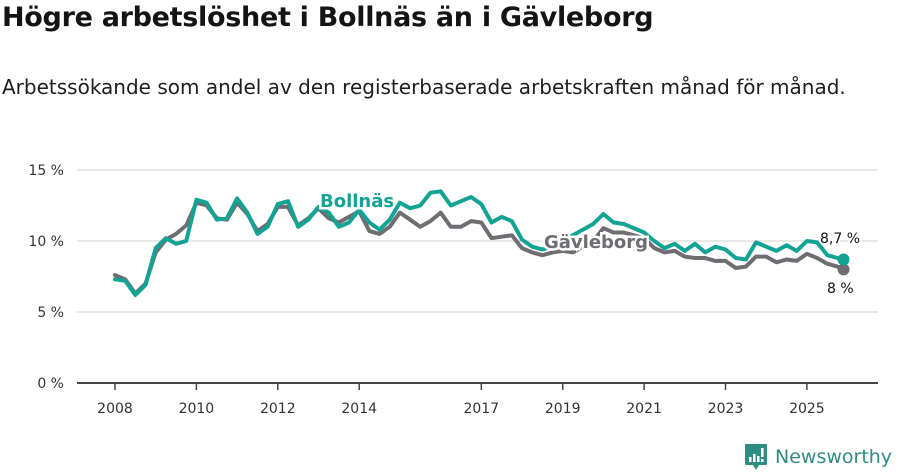 The height and width of the screenshot is (474, 900). What do you see at coordinates (840, 289) in the screenshot?
I see `gavleborg-end-value: 8 %` at bounding box center [840, 289].